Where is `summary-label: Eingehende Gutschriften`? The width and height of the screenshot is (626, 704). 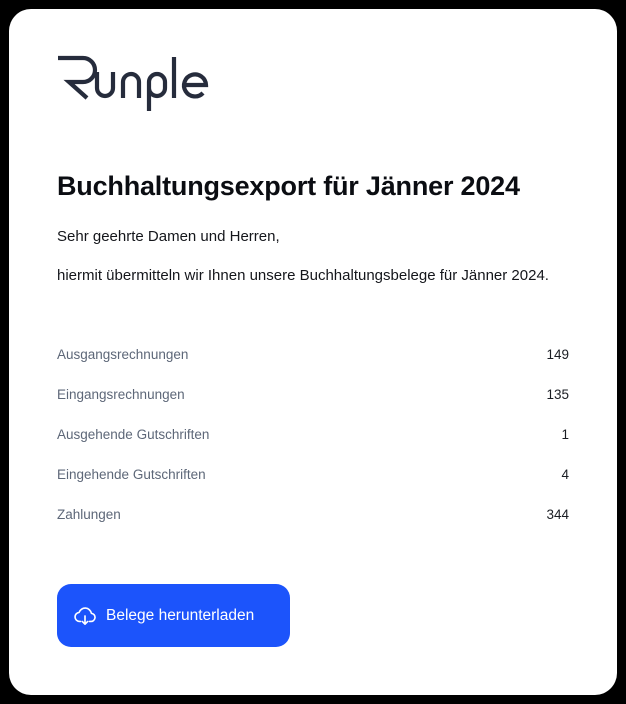 summary-label: Eingehende Gutschriften is located at coordinates (131, 474).